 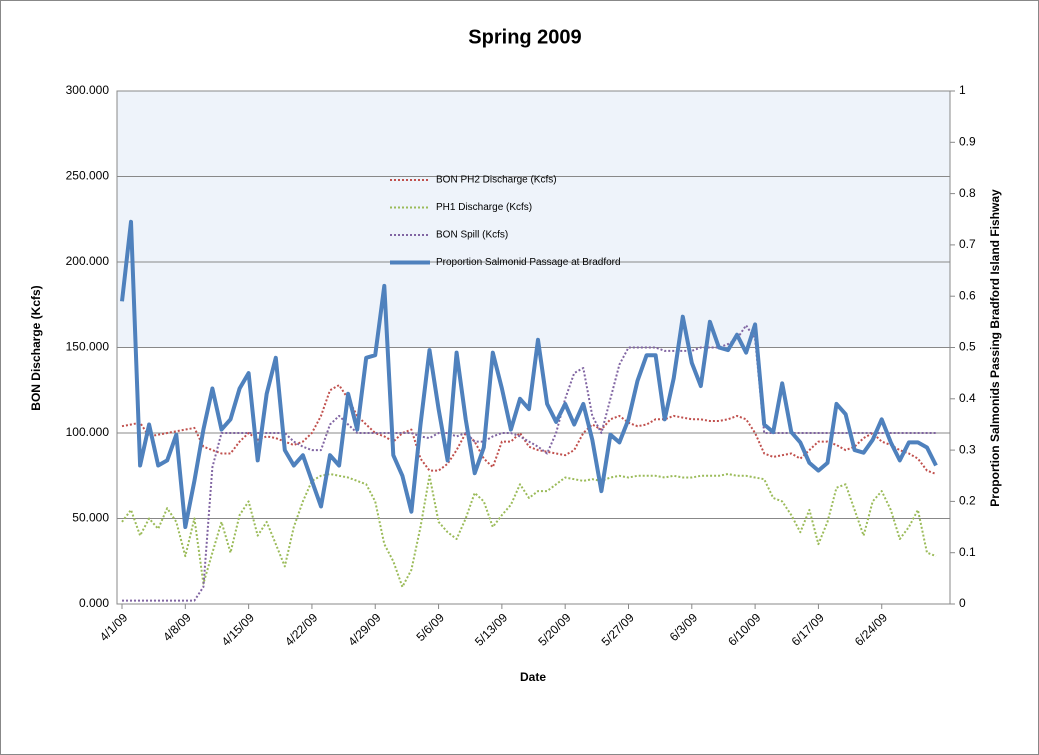 I want to click on y2-tick-label: 0.3, so click(x=967, y=449).